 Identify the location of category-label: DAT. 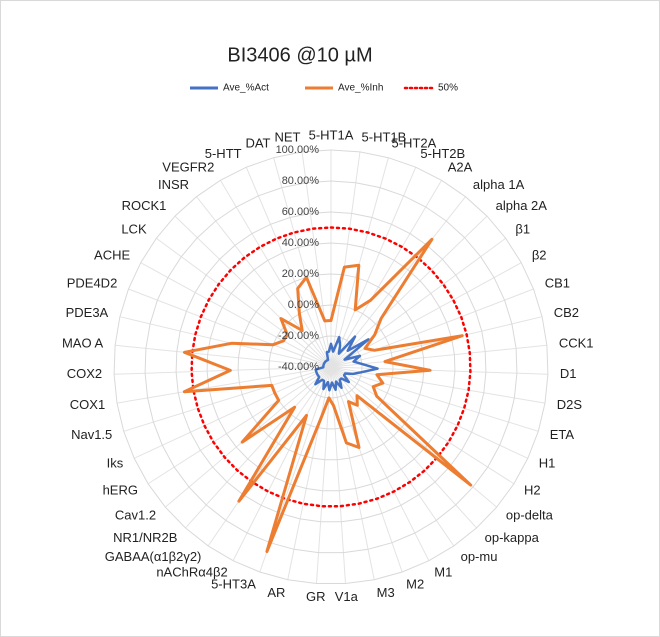
(257, 143).